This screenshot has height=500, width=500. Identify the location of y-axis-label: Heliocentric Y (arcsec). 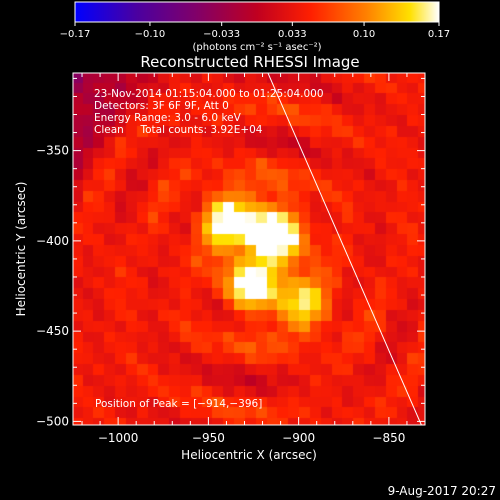
(21, 249).